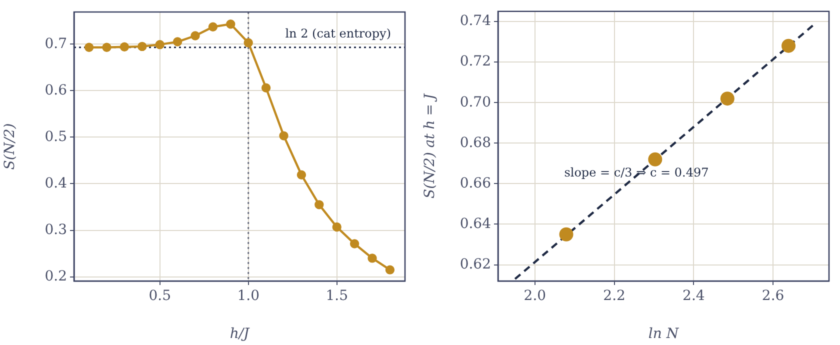  I want to click on y-axis-title: S(N/2), so click(10, 146).